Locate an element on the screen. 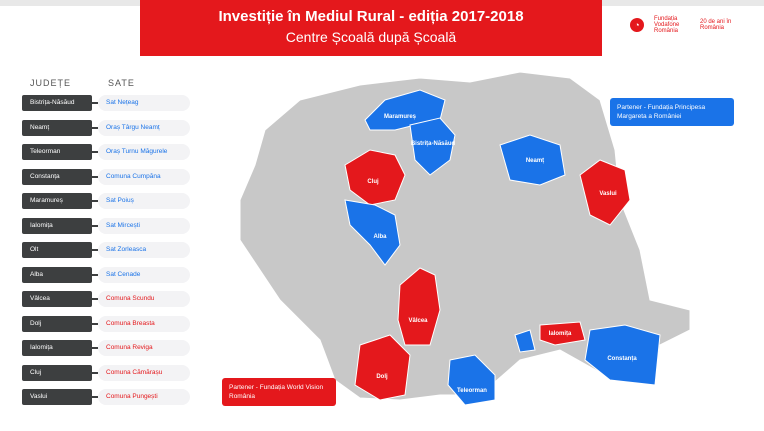 This screenshot has height=431, width=764. table-row: Ialomița Comuna Reviga is located at coordinates (106, 348).